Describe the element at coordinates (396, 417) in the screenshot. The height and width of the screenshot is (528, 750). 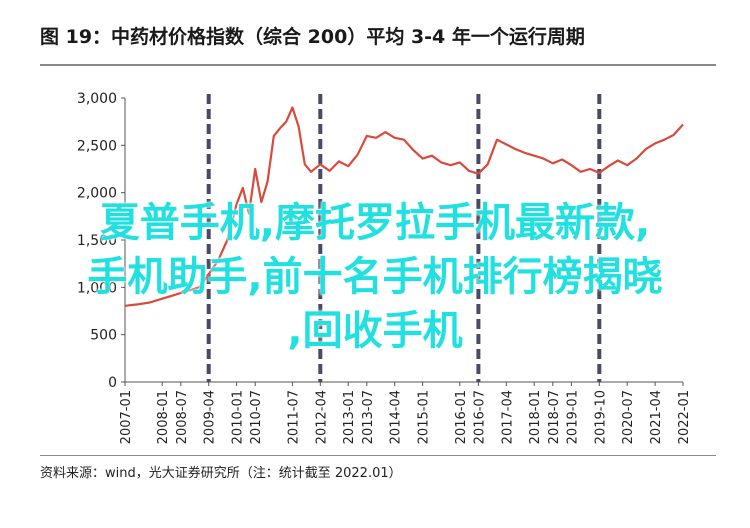
I see `x-tick-label: 2014-04` at that location.